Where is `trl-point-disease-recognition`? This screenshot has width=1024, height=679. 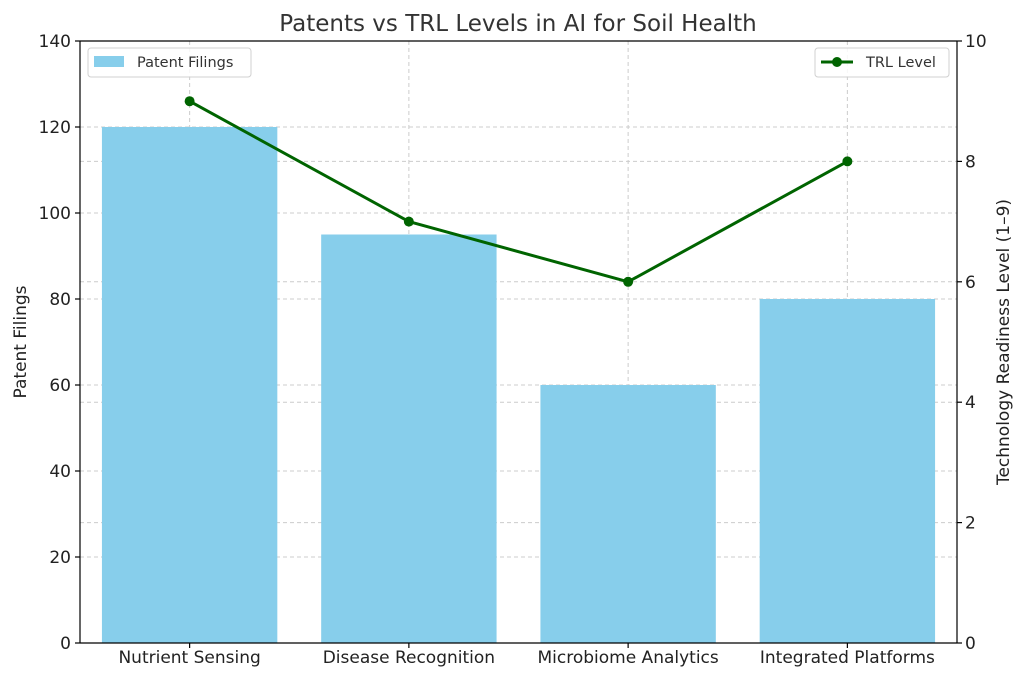
trl-point-disease-recognition is located at coordinates (409, 222).